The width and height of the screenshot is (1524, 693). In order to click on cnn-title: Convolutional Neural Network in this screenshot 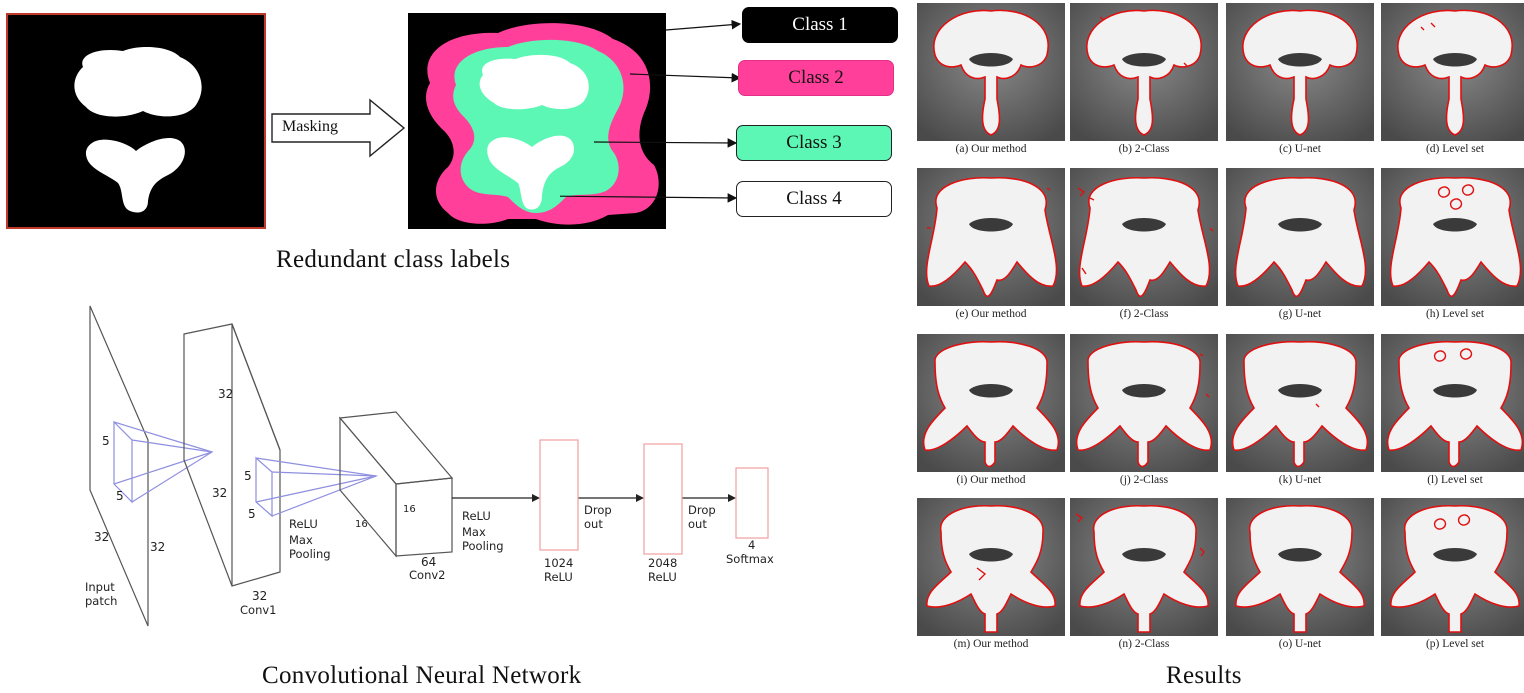, I will do `click(422, 675)`.